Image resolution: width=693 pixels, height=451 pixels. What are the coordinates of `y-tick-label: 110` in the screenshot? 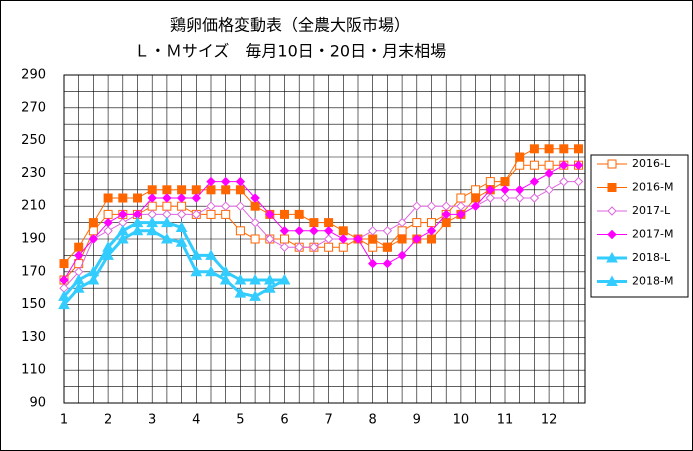 It's located at (33, 370).